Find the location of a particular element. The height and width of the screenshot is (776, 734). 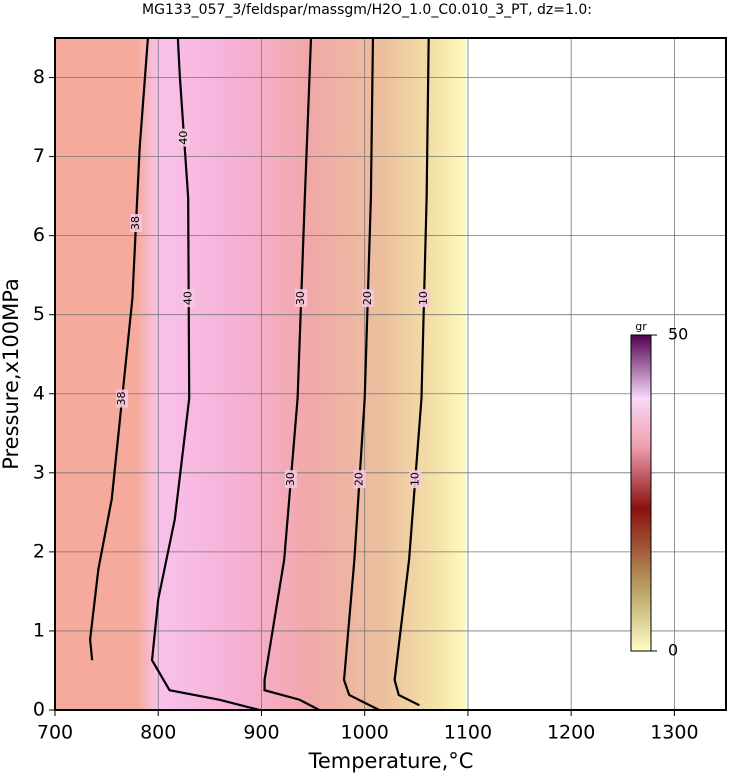

y-tick-label: 3 is located at coordinates (39, 472).